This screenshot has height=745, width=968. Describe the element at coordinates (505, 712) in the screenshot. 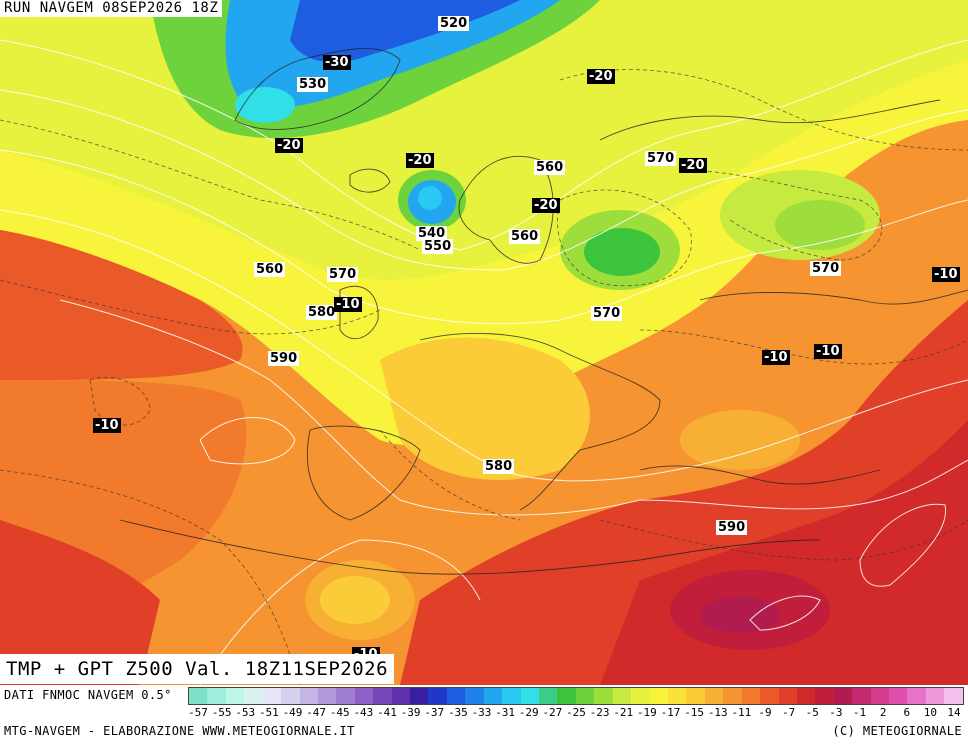

I see `color-scale-tick: -31` at that location.